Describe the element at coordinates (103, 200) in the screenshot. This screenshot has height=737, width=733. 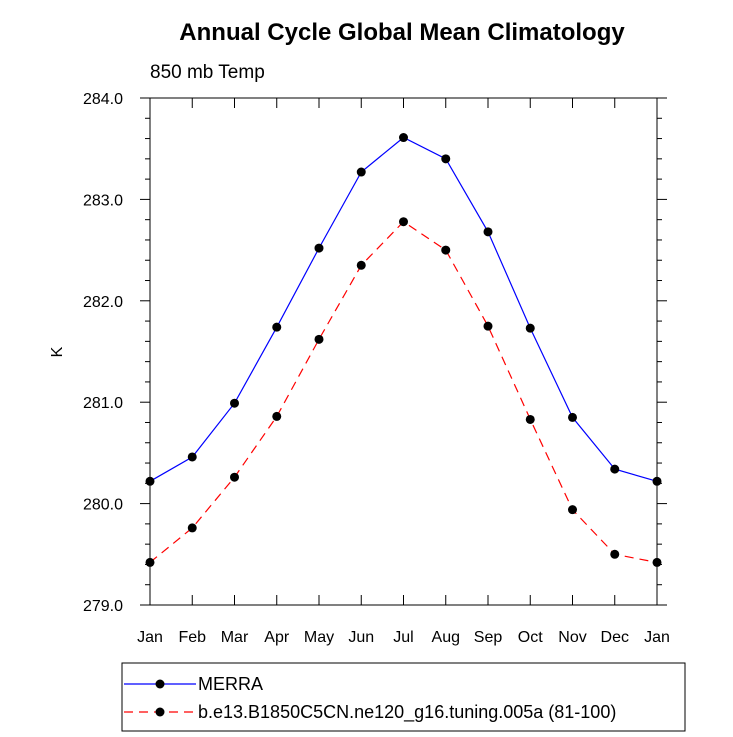
I see `y-tick-label: 283.0` at that location.